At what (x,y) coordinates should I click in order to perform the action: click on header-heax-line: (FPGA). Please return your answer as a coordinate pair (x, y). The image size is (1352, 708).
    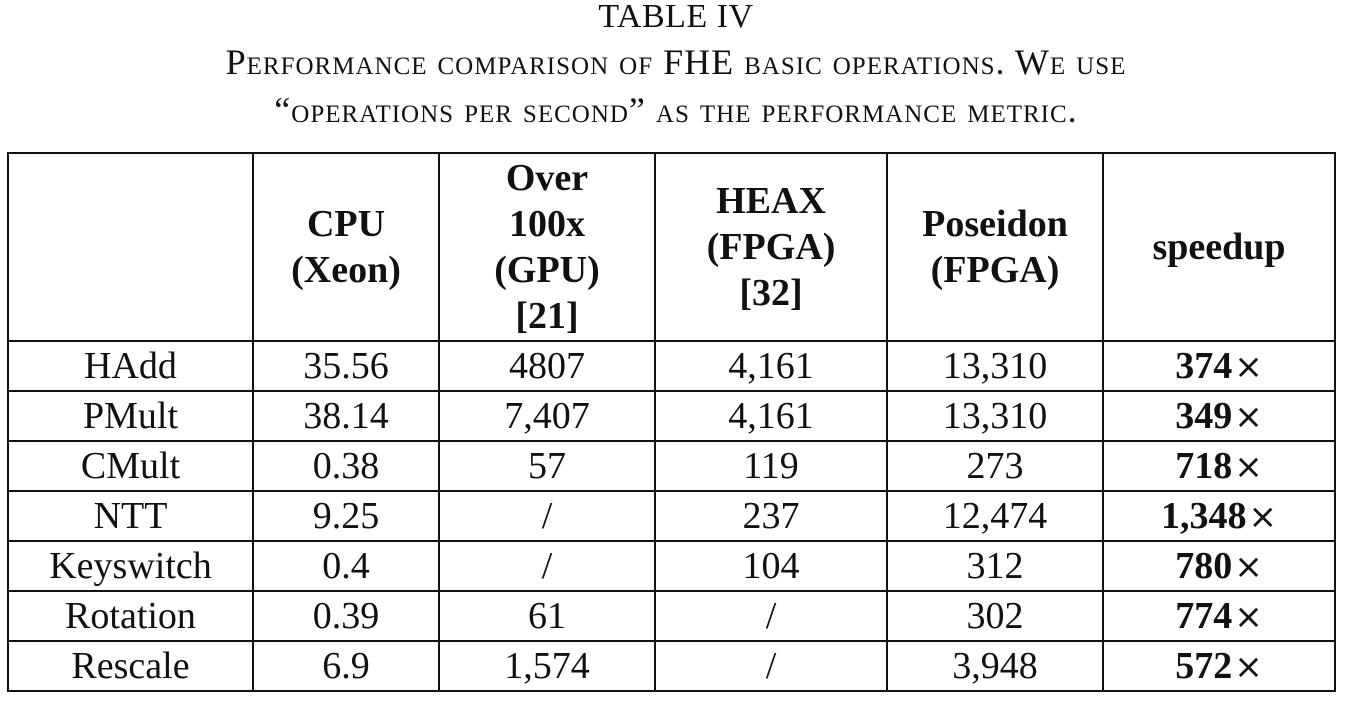
    Looking at the image, I should click on (771, 247).